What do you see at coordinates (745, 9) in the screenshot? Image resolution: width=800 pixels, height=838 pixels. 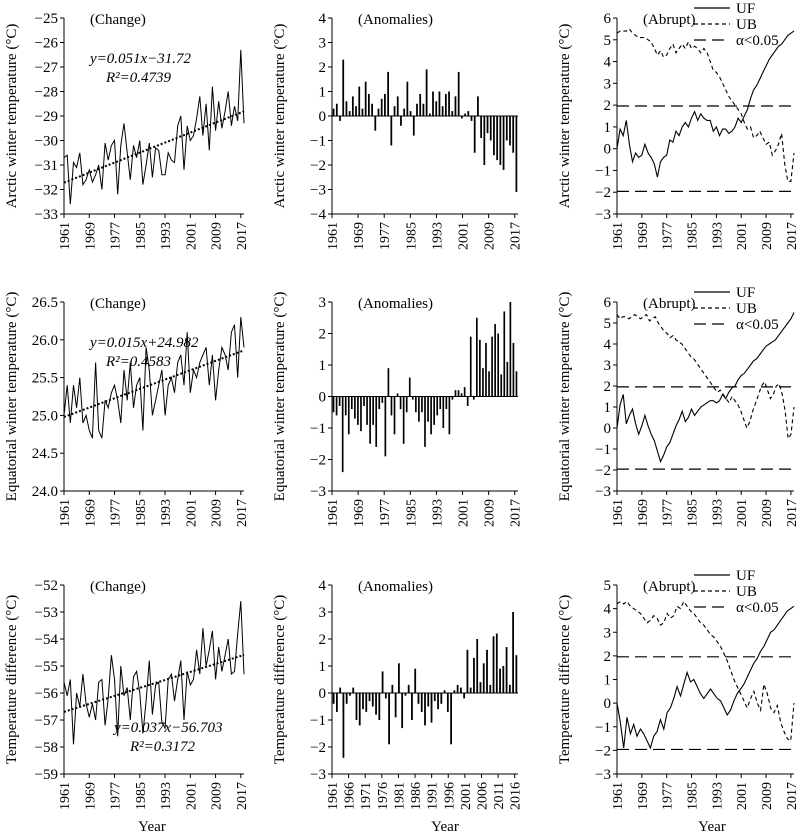 I see `legend-label: UF` at bounding box center [745, 9].